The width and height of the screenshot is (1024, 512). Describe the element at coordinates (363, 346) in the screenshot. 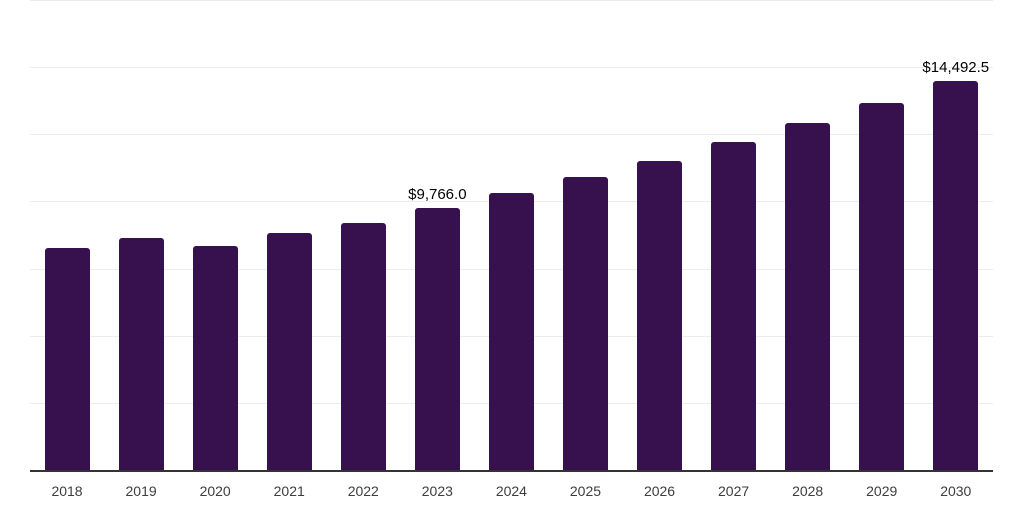

I see `bar-2022` at that location.